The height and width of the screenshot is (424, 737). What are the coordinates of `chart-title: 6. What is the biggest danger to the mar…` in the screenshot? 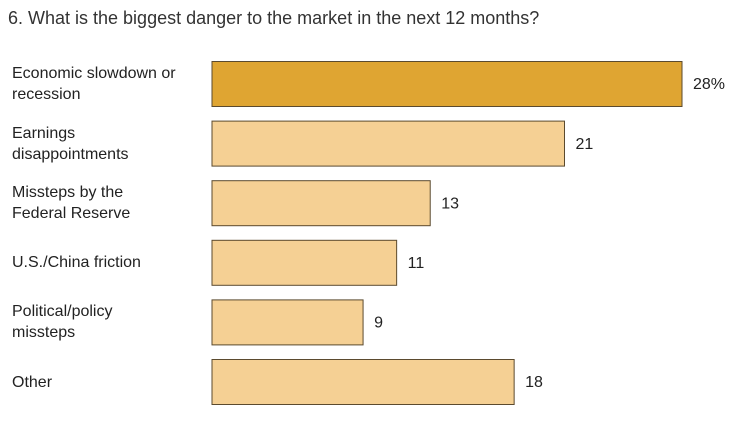 It's located at (274, 18).